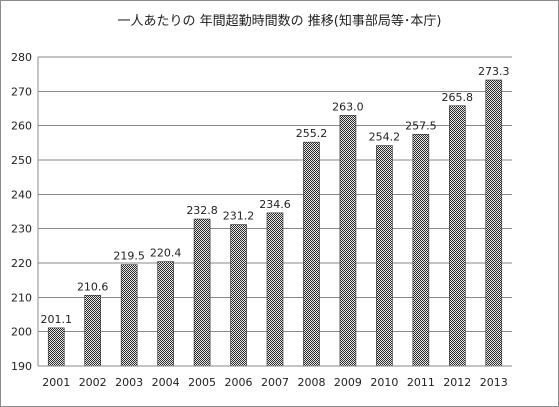 The height and width of the screenshot is (407, 559). I want to click on data-label: 219.5, so click(129, 256).